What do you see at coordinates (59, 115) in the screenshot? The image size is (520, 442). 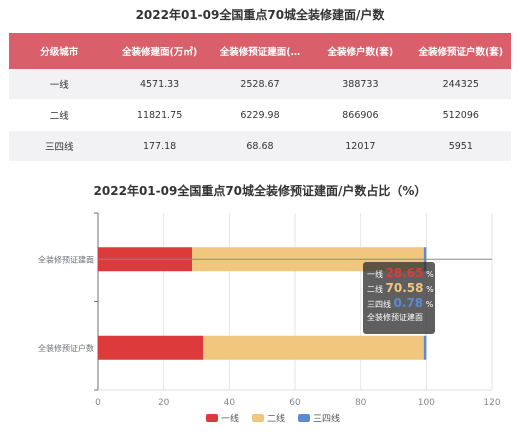 I see `table-cell: 二线` at bounding box center [59, 115].